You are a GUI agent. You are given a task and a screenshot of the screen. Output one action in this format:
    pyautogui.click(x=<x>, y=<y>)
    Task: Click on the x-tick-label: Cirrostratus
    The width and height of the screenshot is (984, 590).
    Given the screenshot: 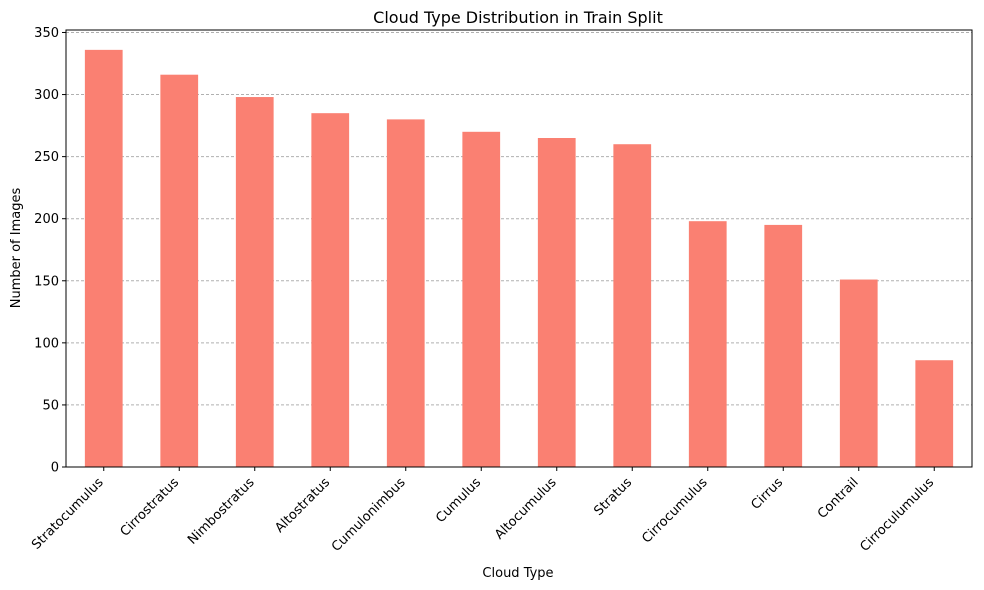 What is the action you would take?
    pyautogui.click(x=150, y=507)
    